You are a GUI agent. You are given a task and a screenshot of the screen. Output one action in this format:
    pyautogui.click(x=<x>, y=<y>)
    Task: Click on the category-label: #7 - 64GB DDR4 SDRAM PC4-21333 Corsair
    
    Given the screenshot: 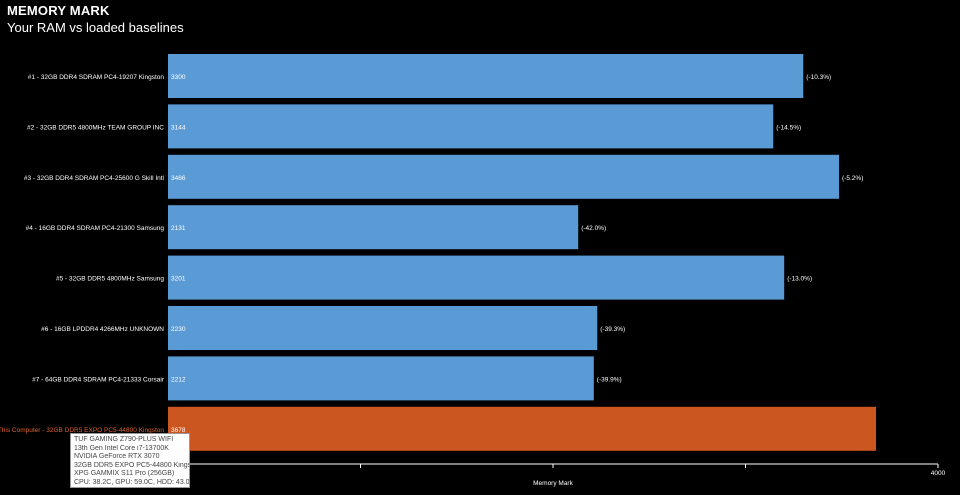 What is the action you would take?
    pyautogui.click(x=98, y=379)
    